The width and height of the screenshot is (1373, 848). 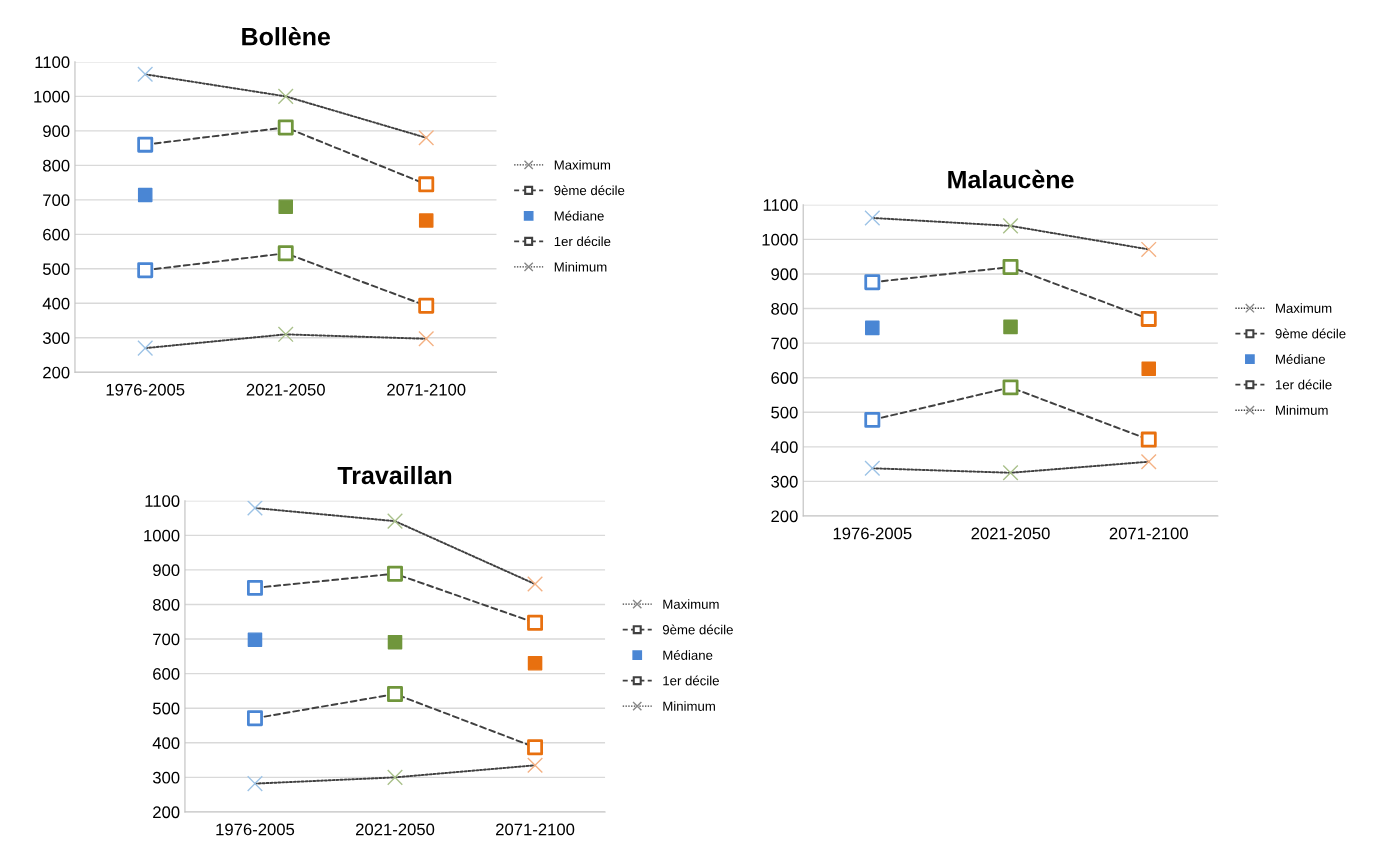 I want to click on chart-title: Bollène, so click(x=286, y=36).